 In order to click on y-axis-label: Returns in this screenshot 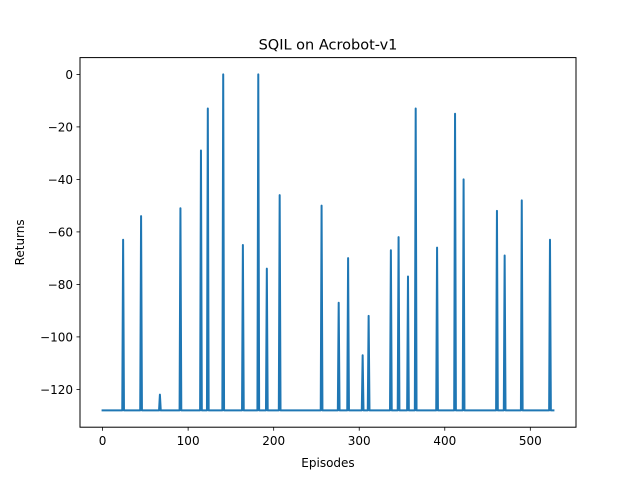, I will do `click(20, 242)`.